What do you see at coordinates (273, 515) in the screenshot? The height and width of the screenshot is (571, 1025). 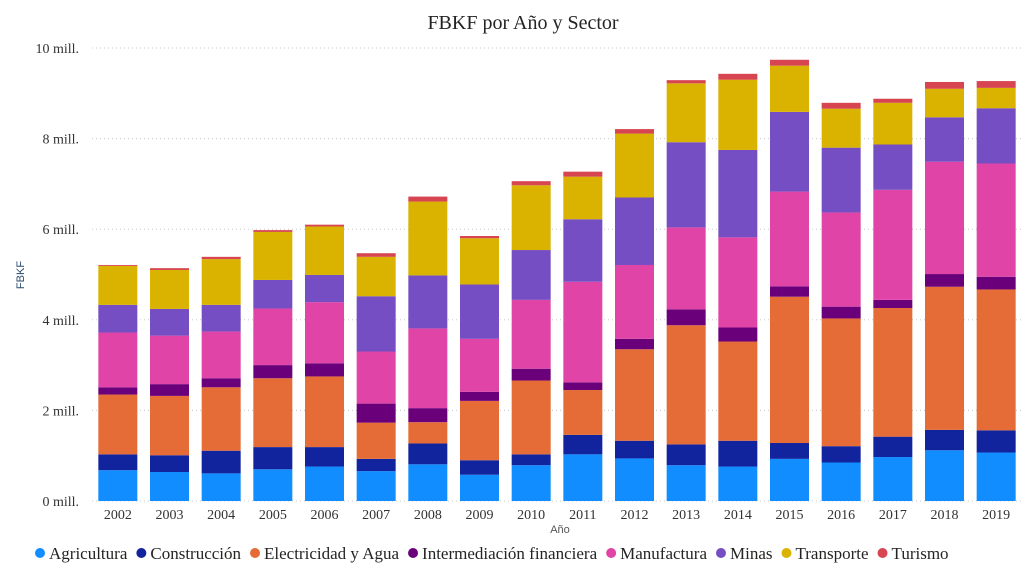 I see `x-tick-label: 2005` at bounding box center [273, 515].